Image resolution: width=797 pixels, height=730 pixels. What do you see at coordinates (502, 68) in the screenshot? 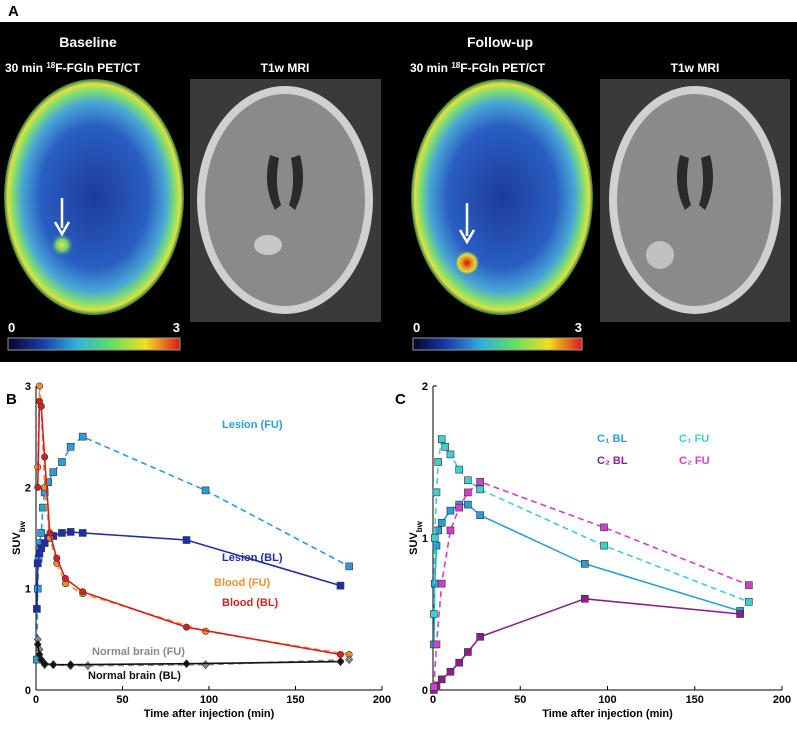
I see `pet-title-suffix: F-FGln PET/CT` at bounding box center [502, 68].